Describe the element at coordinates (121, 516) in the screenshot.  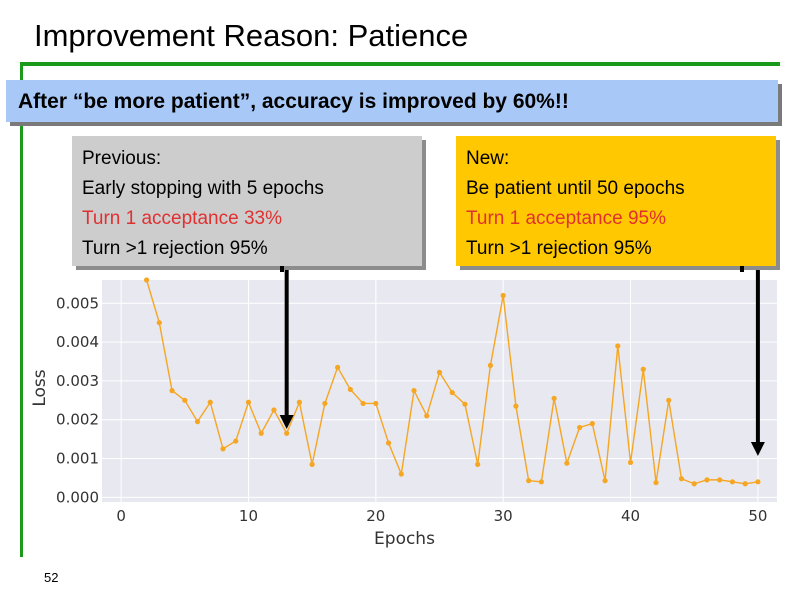
I see `x-tick-label: 0` at that location.